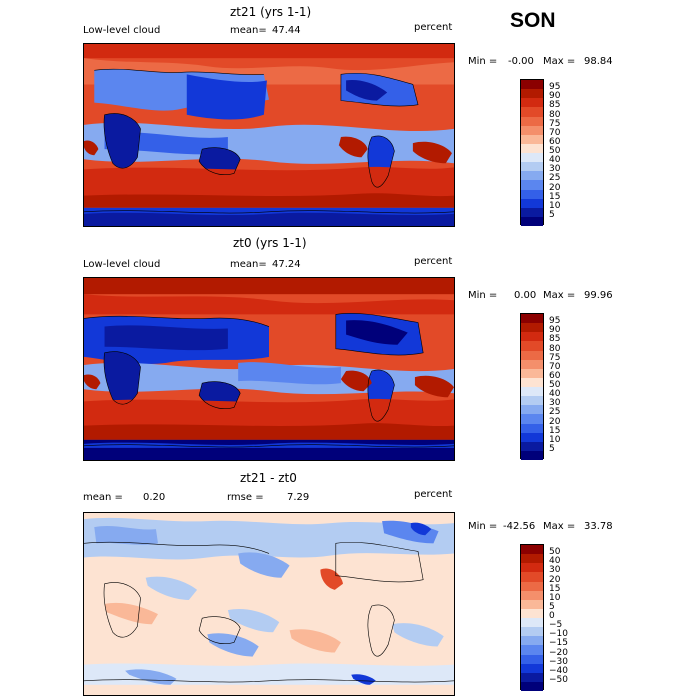 The image size is (700, 700). I want to click on colorbar-tick-label: 20, so click(555, 421).